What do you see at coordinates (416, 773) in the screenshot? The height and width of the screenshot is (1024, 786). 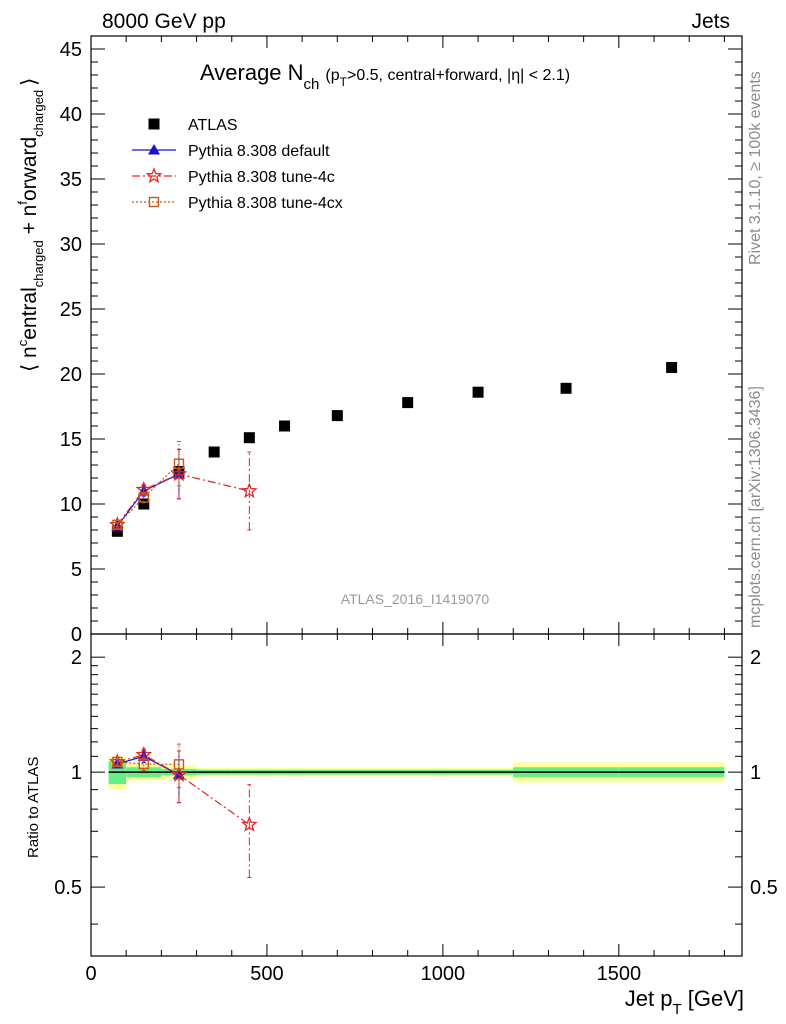 I see `uncertainty-bands` at bounding box center [416, 773].